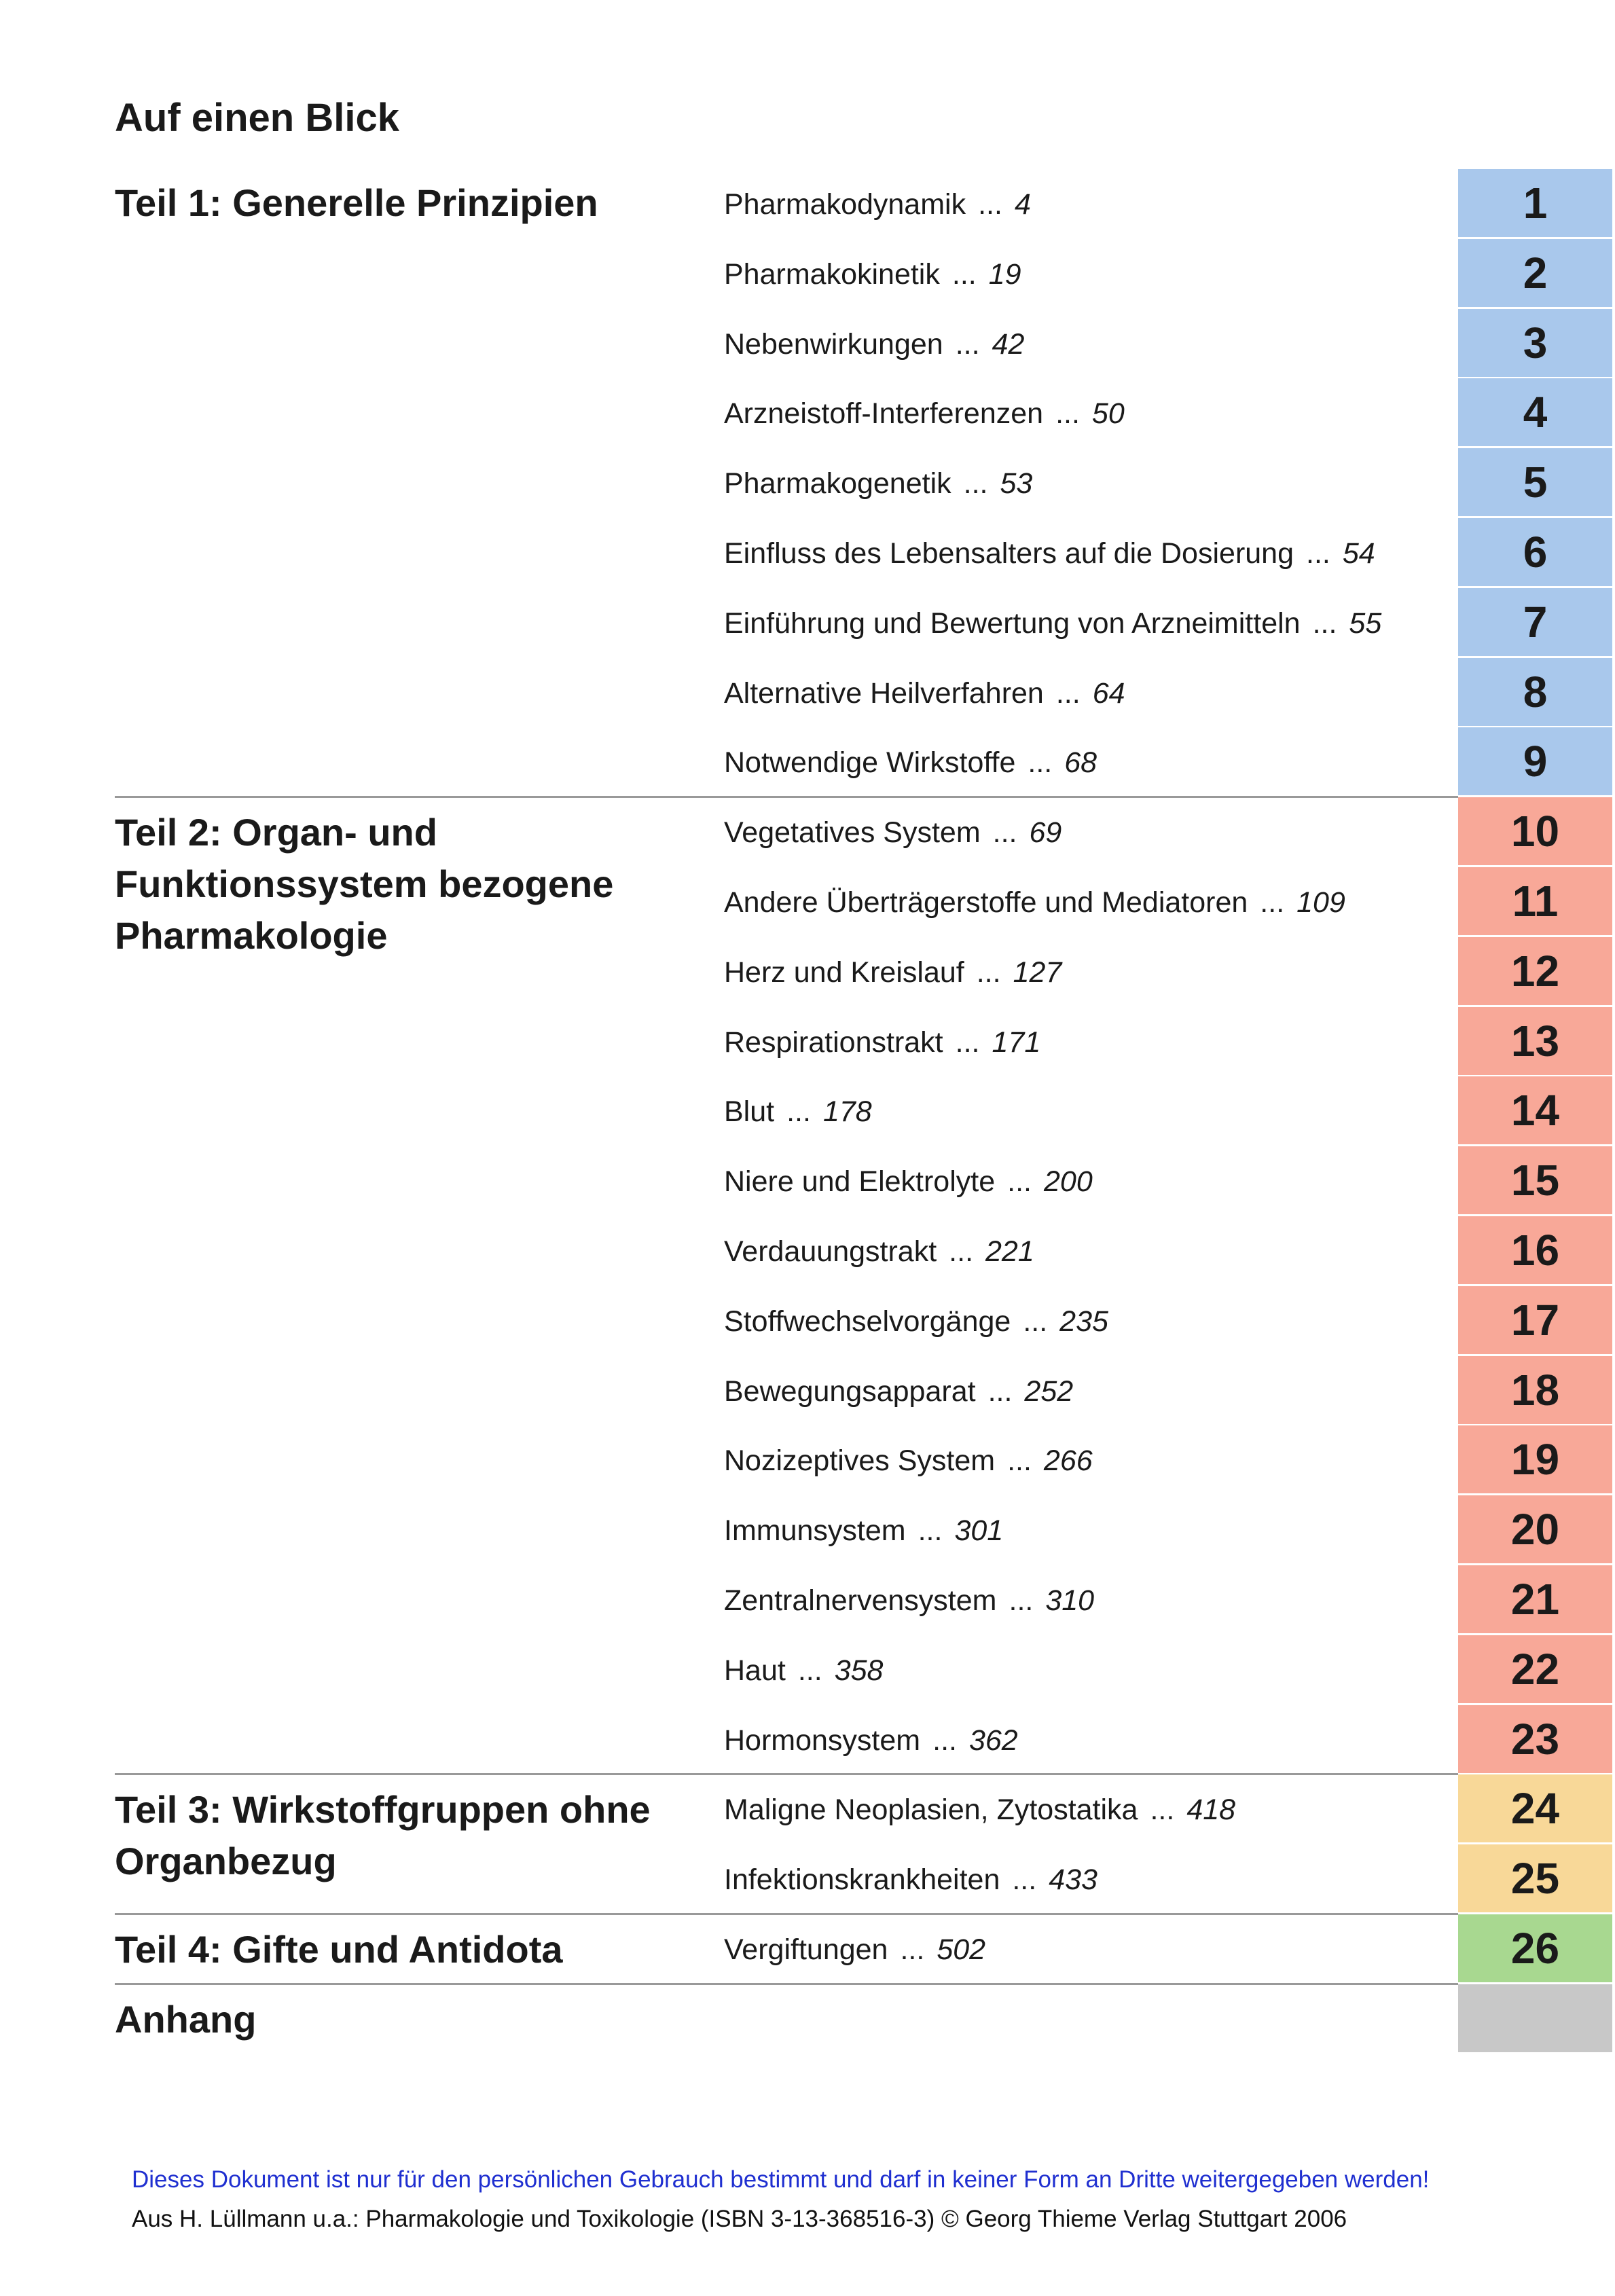 This screenshot has width=1615, height=2296. I want to click on page-number: 19, so click(1005, 274).